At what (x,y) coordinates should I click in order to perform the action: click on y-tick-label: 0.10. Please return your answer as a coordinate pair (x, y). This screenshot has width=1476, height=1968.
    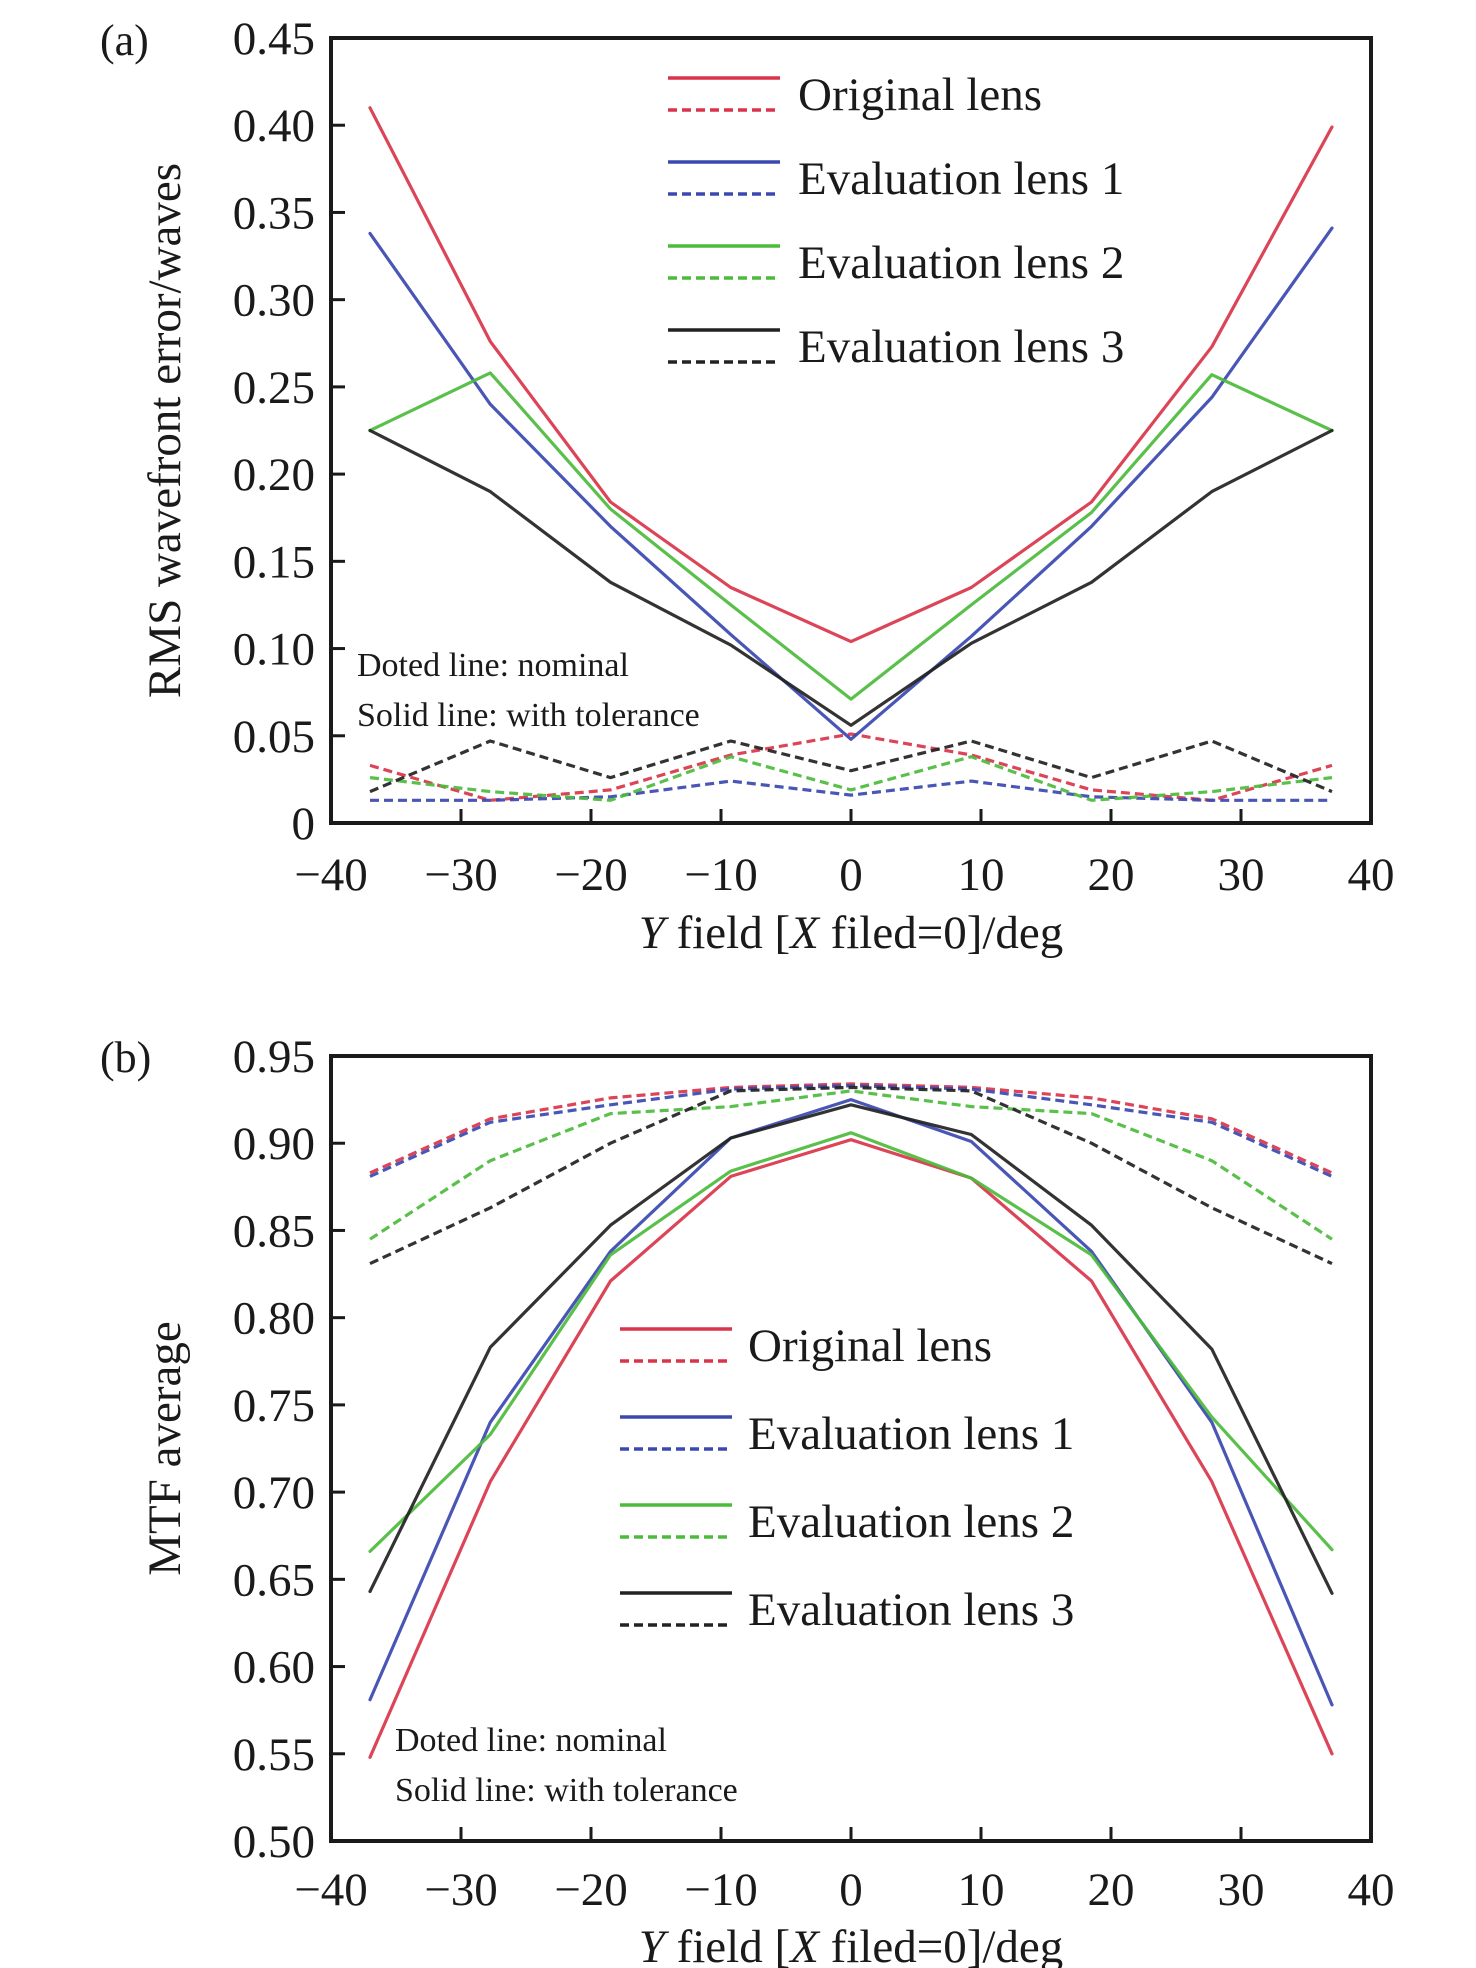
    Looking at the image, I should click on (274, 650).